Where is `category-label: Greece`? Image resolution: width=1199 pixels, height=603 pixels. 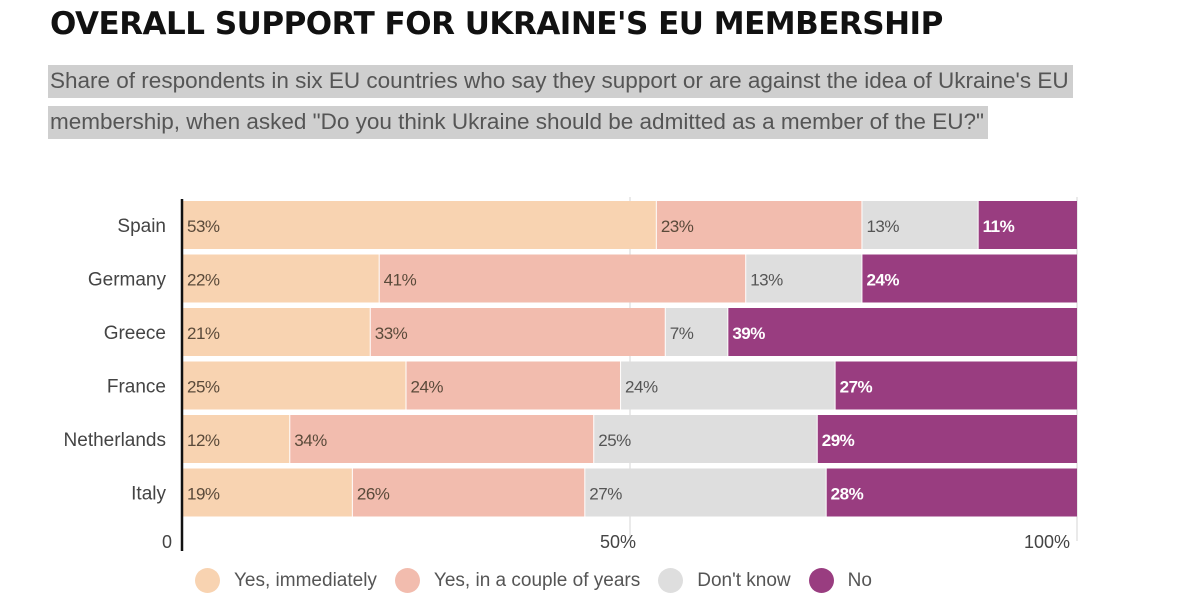
category-label: Greece is located at coordinates (135, 333).